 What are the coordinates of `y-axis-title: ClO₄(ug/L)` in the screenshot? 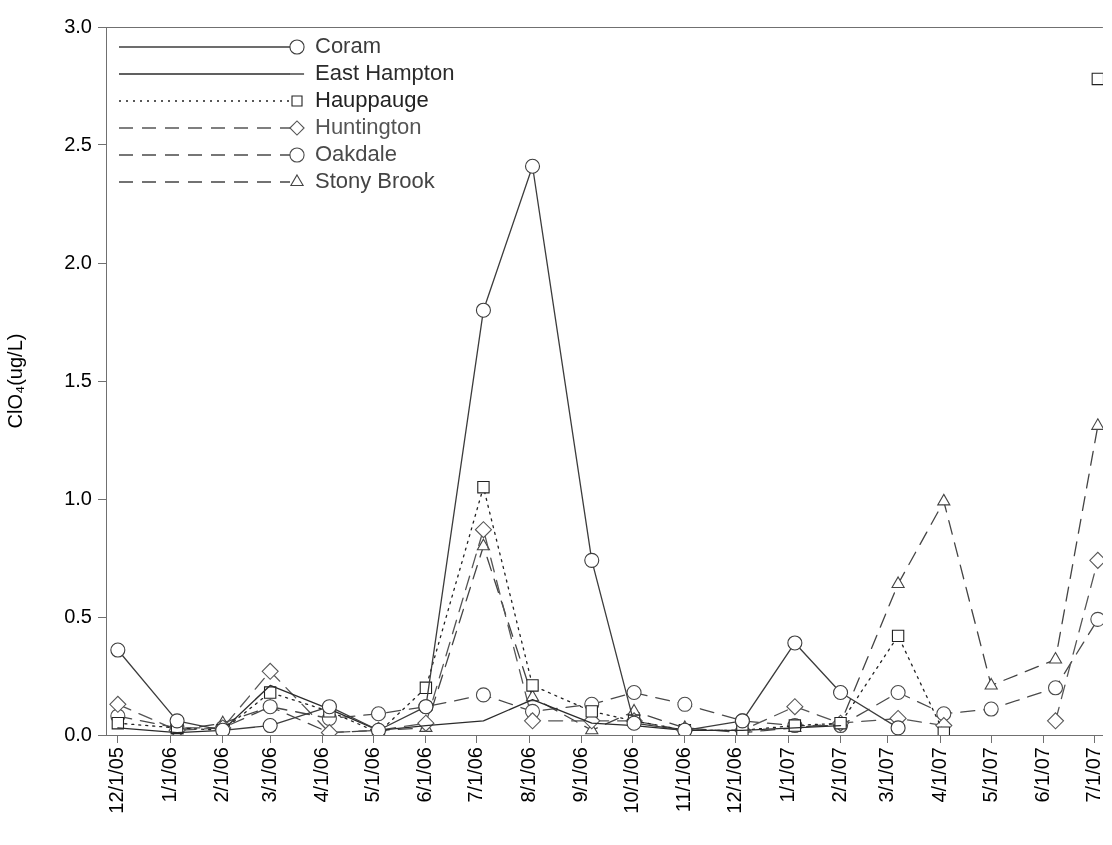 It's located at (14, 381).